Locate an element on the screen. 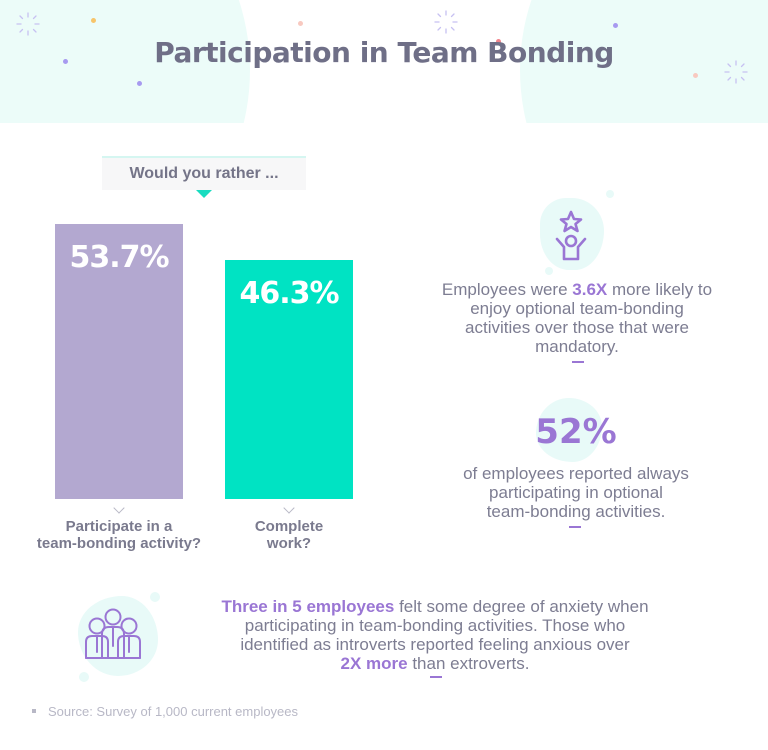 Image resolution: width=768 pixels, height=750 pixels. stat-line: of employees reported always is located at coordinates (576, 473).